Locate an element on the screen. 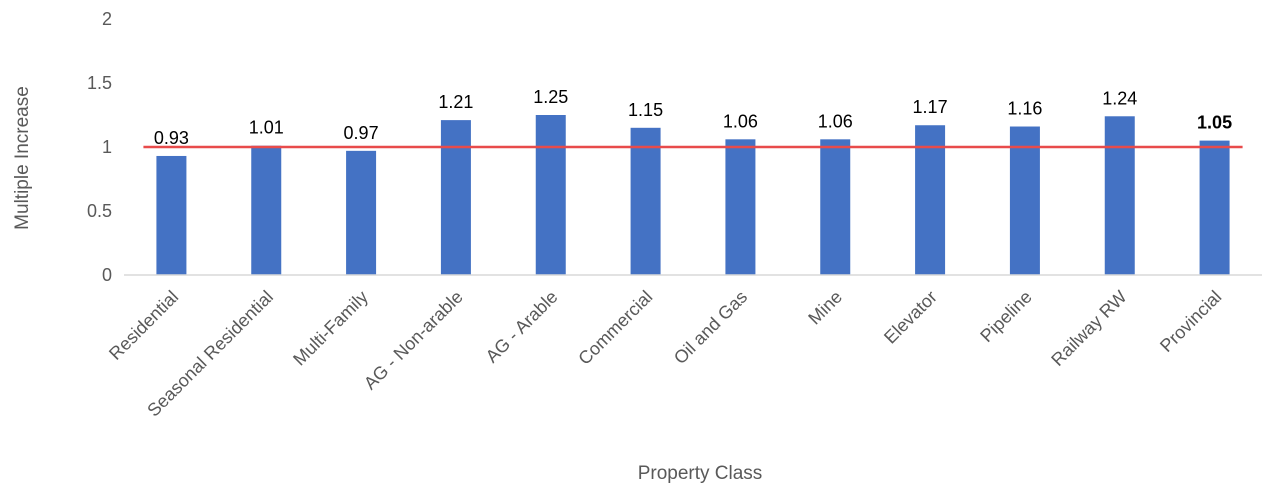 The height and width of the screenshot is (491, 1282). data-label: 1.17 is located at coordinates (930, 107).